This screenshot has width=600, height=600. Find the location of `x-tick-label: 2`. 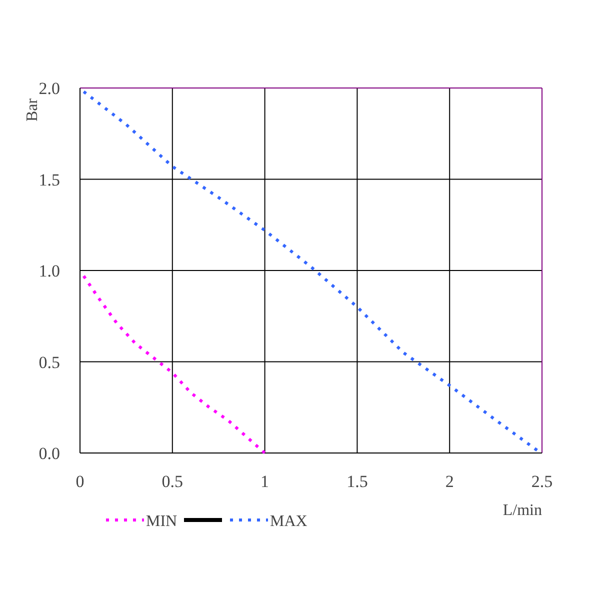

x-tick-label: 2 is located at coordinates (449, 481).